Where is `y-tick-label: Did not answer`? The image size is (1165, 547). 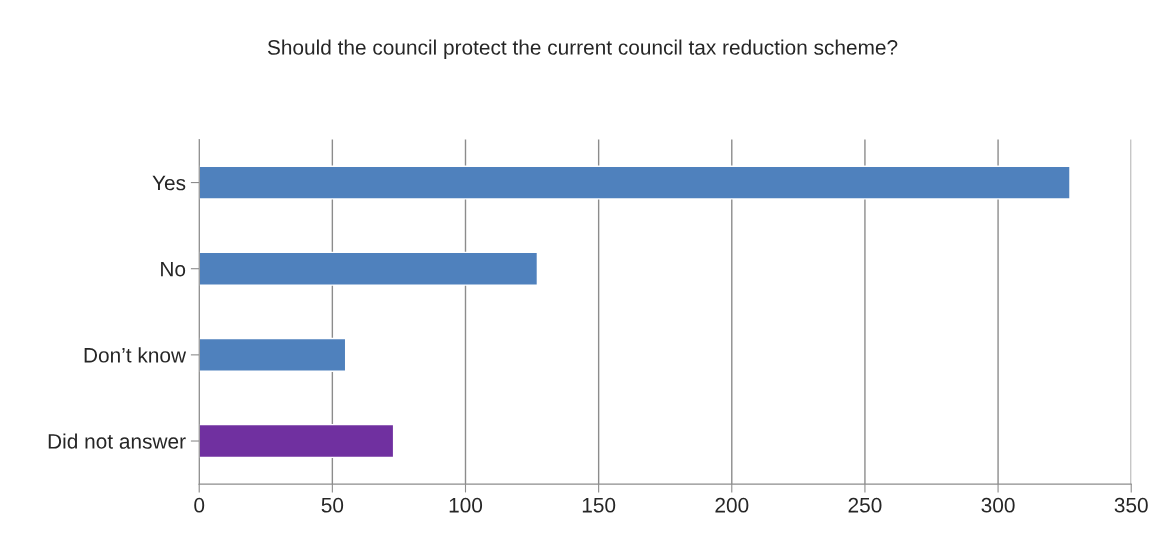 y-tick-label: Did not answer is located at coordinates (117, 441).